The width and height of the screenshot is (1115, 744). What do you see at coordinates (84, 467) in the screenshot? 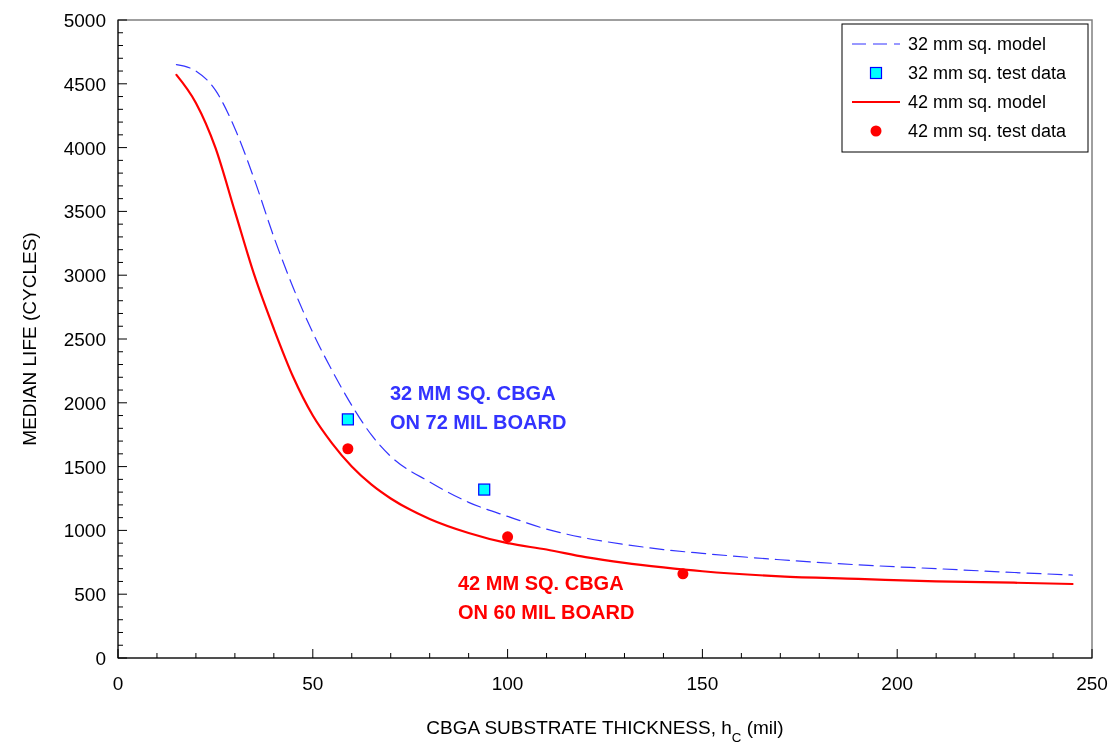
I see `y-tick-label: 1500` at bounding box center [84, 467].